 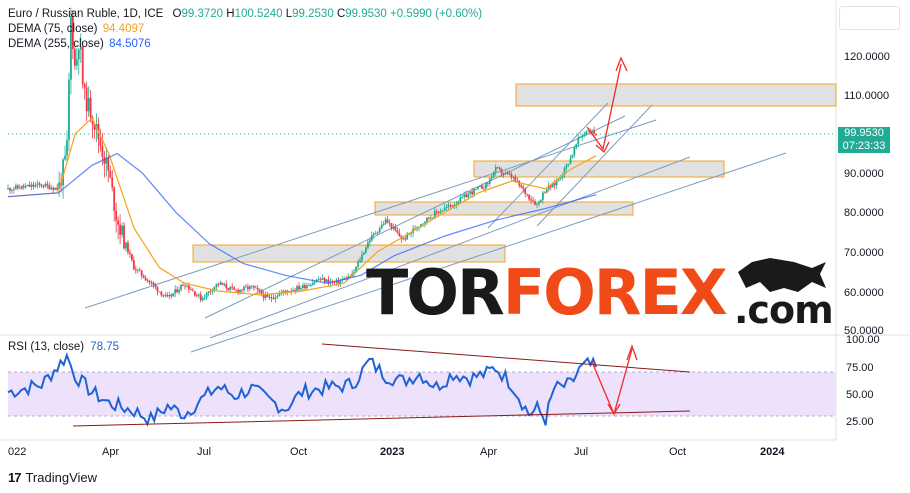 I want to click on time-tick: Apr, so click(x=110, y=452).